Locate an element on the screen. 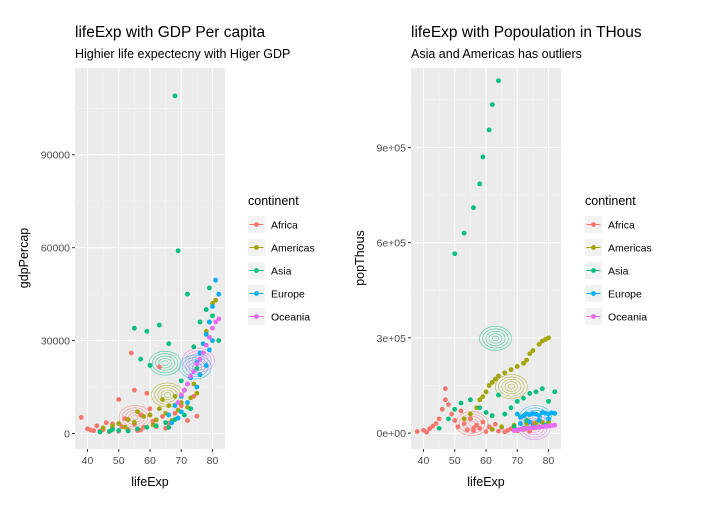 The image size is (721, 509). x-axis-title: lifeExp is located at coordinates (486, 482).